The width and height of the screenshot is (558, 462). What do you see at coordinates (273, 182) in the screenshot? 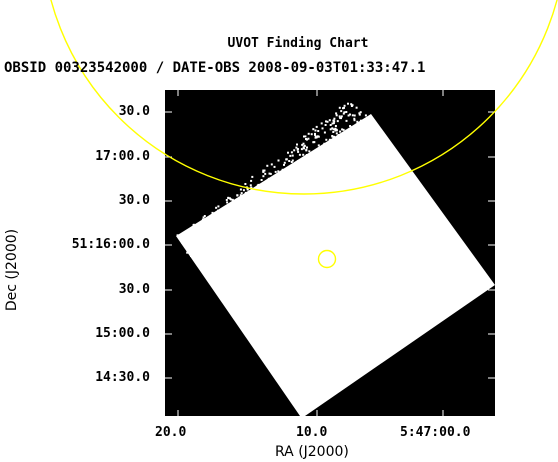
I see `exposure-noisy-edge` at bounding box center [273, 182].